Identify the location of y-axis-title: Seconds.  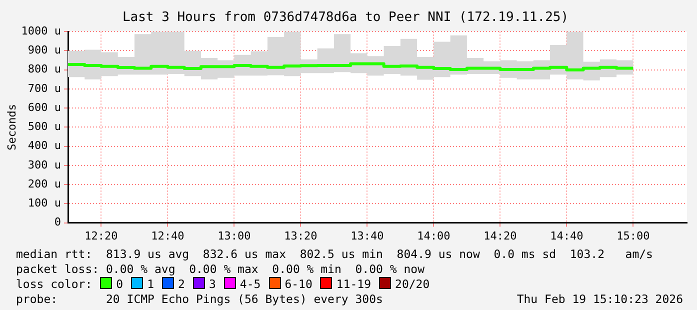
(11, 127).